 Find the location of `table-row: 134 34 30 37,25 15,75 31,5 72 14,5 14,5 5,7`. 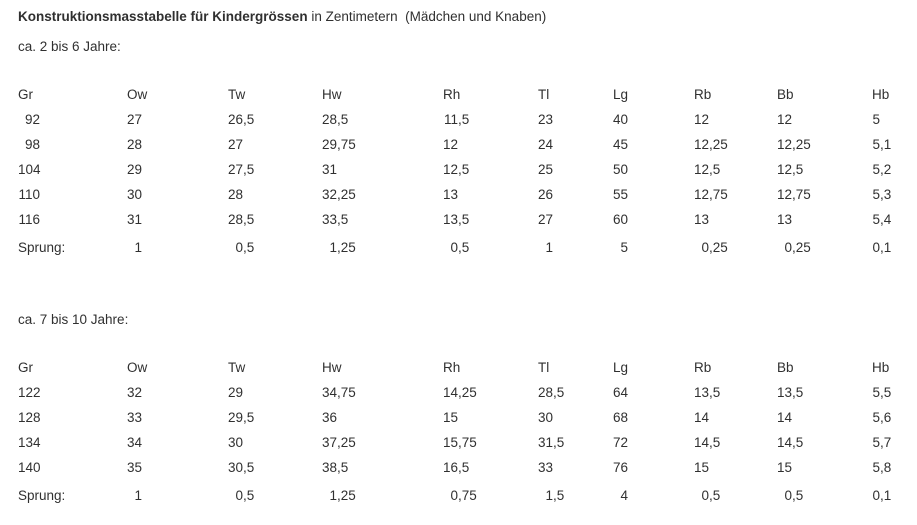

table-row: 134 34 30 37,25 15,75 31,5 72 14,5 14,5 5,7 is located at coordinates (467, 442).